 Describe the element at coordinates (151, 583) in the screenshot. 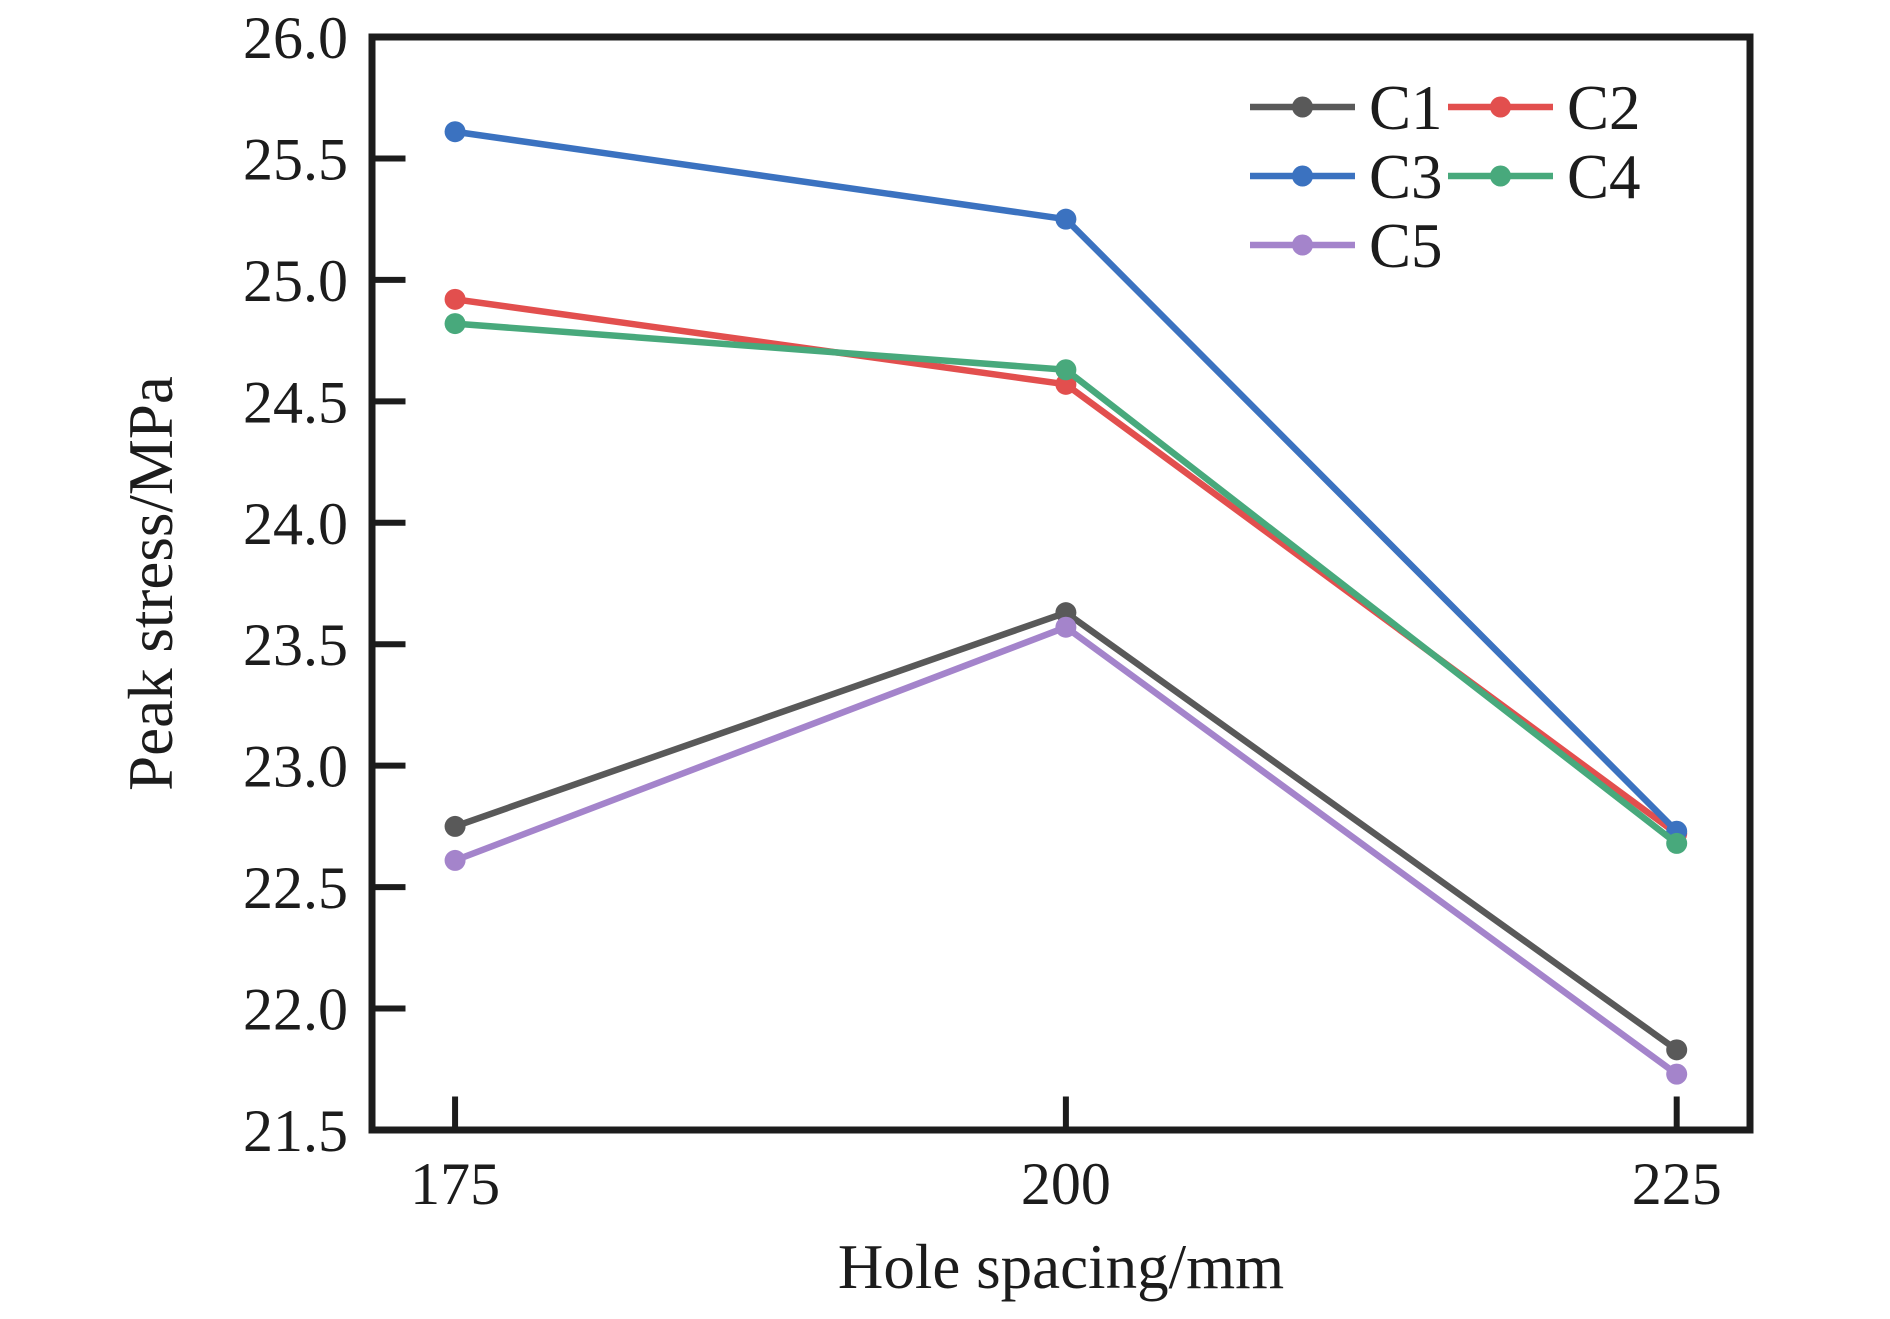

I see `y-axis-title: Peak stress/MPa` at that location.